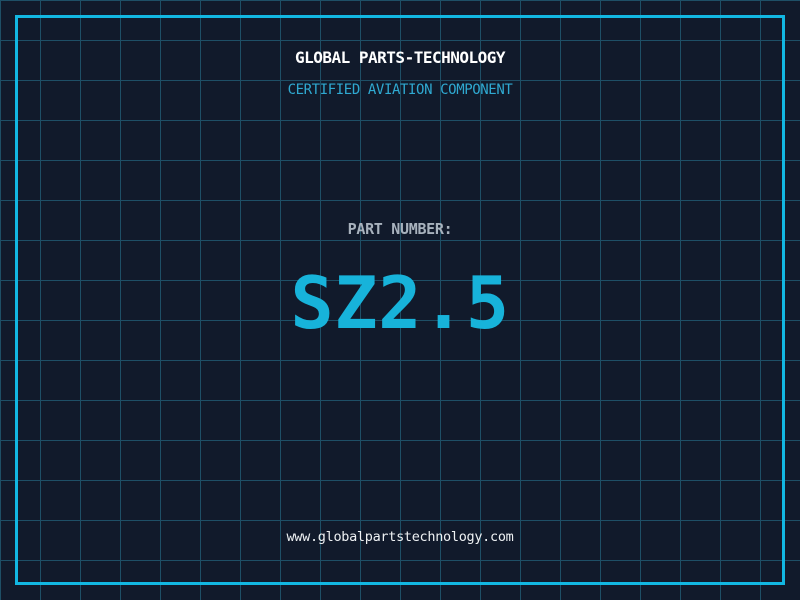 The image size is (800, 600). What do you see at coordinates (400, 229) in the screenshot?
I see `part-number-label: PART NUMBER:` at bounding box center [400, 229].